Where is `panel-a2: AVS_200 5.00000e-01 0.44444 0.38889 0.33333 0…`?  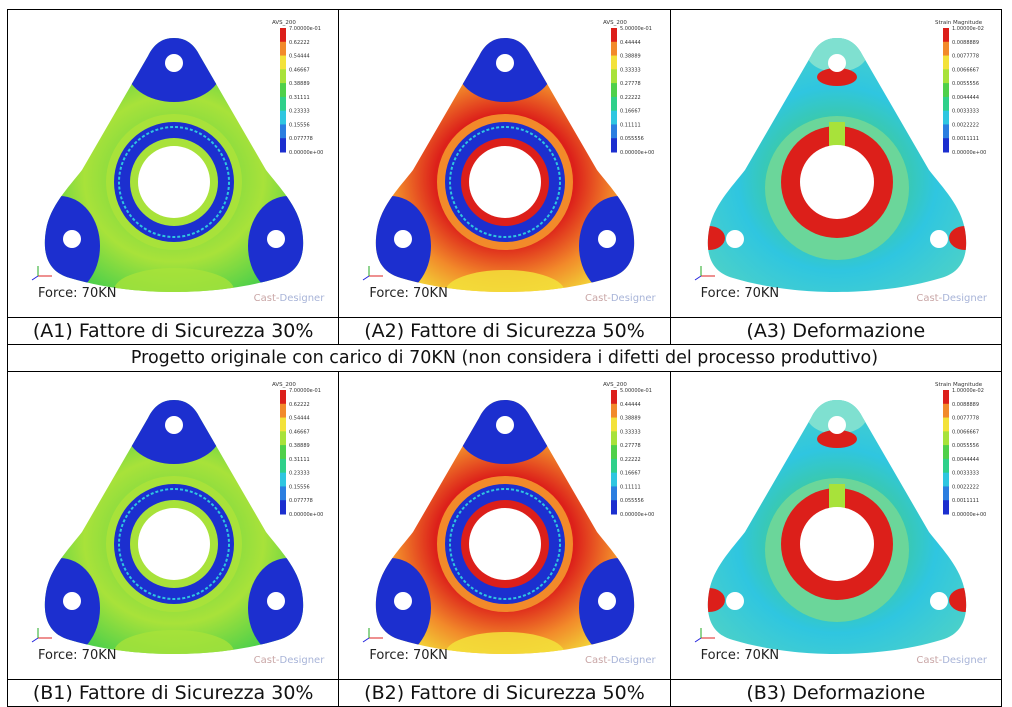 panel-a2: AVS_200 5.00000e-01 0.44444 0.38889 0.33333 0… is located at coordinates (504, 163).